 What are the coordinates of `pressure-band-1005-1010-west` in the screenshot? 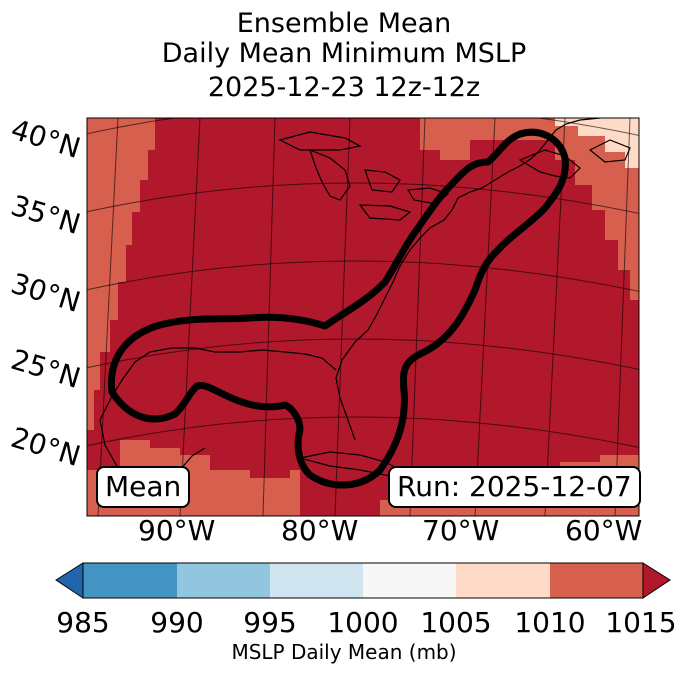 It's located at (121, 274).